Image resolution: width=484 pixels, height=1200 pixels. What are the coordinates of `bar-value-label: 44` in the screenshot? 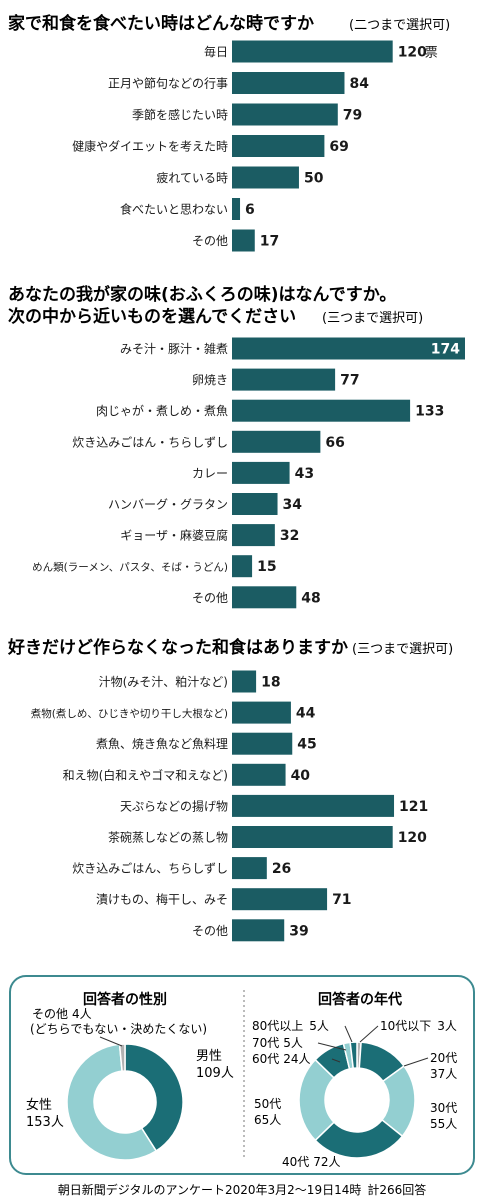 It's located at (306, 714).